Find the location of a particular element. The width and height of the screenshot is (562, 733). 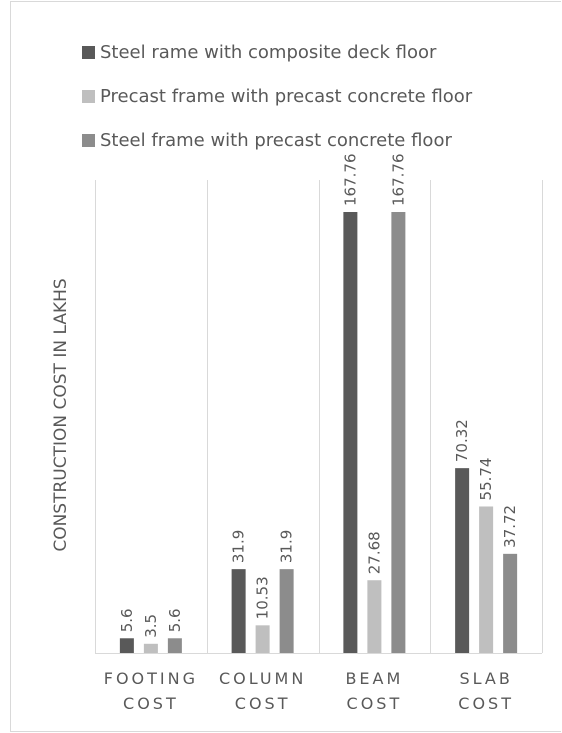

data-label: 70.32 is located at coordinates (462, 440).